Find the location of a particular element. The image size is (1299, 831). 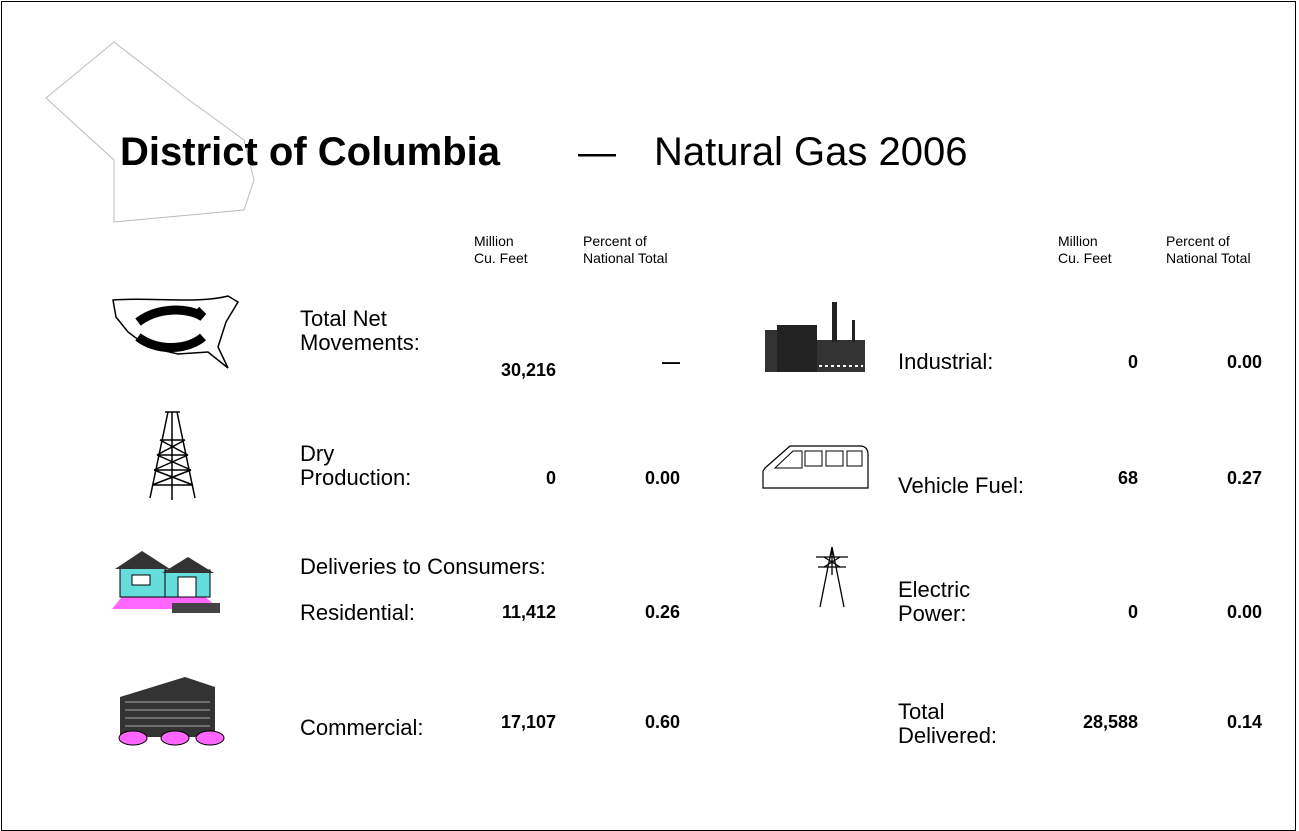

section-label: Deliveries to Consumers: is located at coordinates (423, 566).